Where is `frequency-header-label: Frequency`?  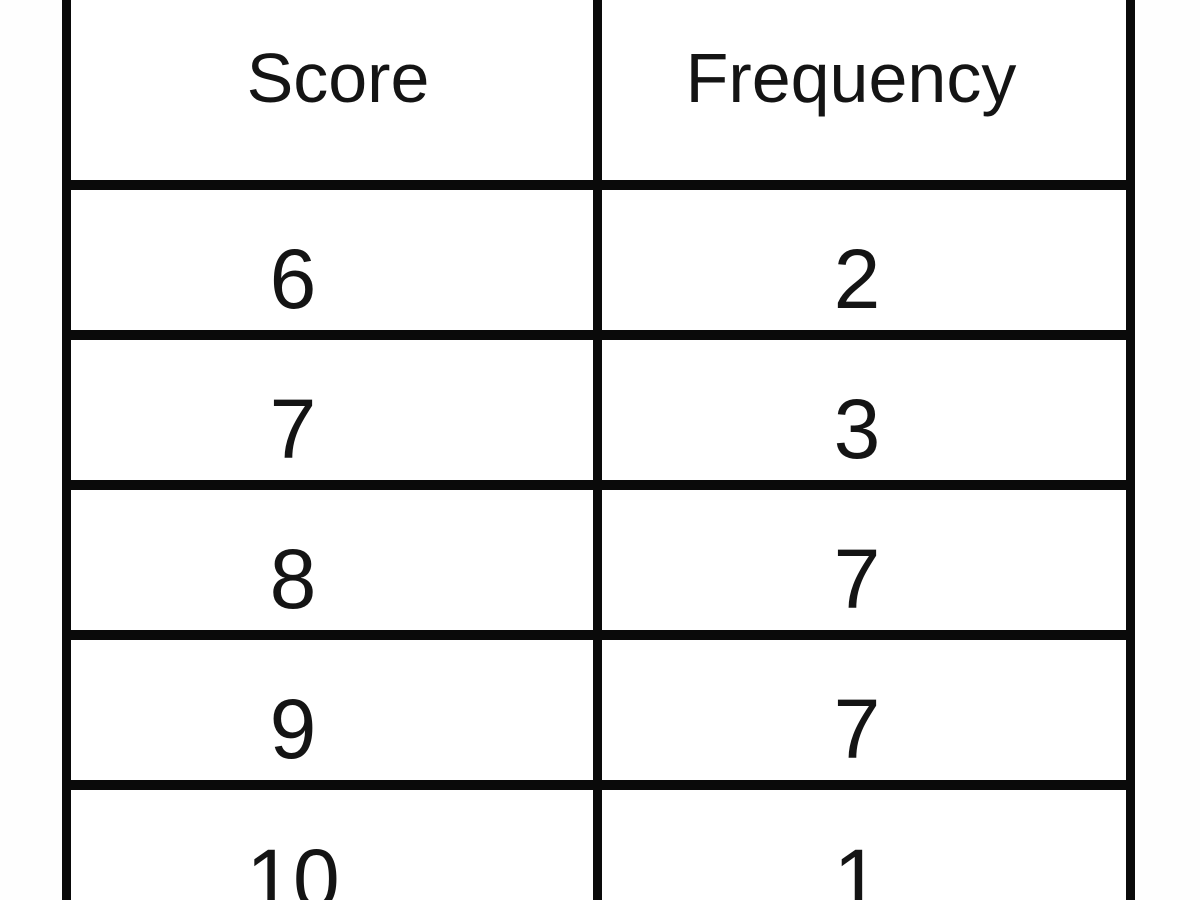 frequency-header-label: Frequency is located at coordinates (851, 78).